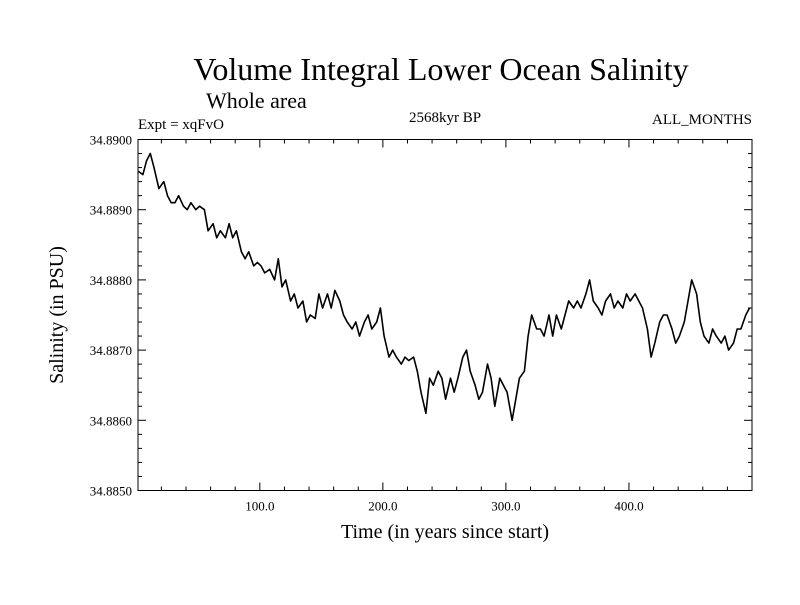 This screenshot has width=800, height=605. What do you see at coordinates (111, 280) in the screenshot?
I see `y-tick-label: 34.8880` at bounding box center [111, 280].